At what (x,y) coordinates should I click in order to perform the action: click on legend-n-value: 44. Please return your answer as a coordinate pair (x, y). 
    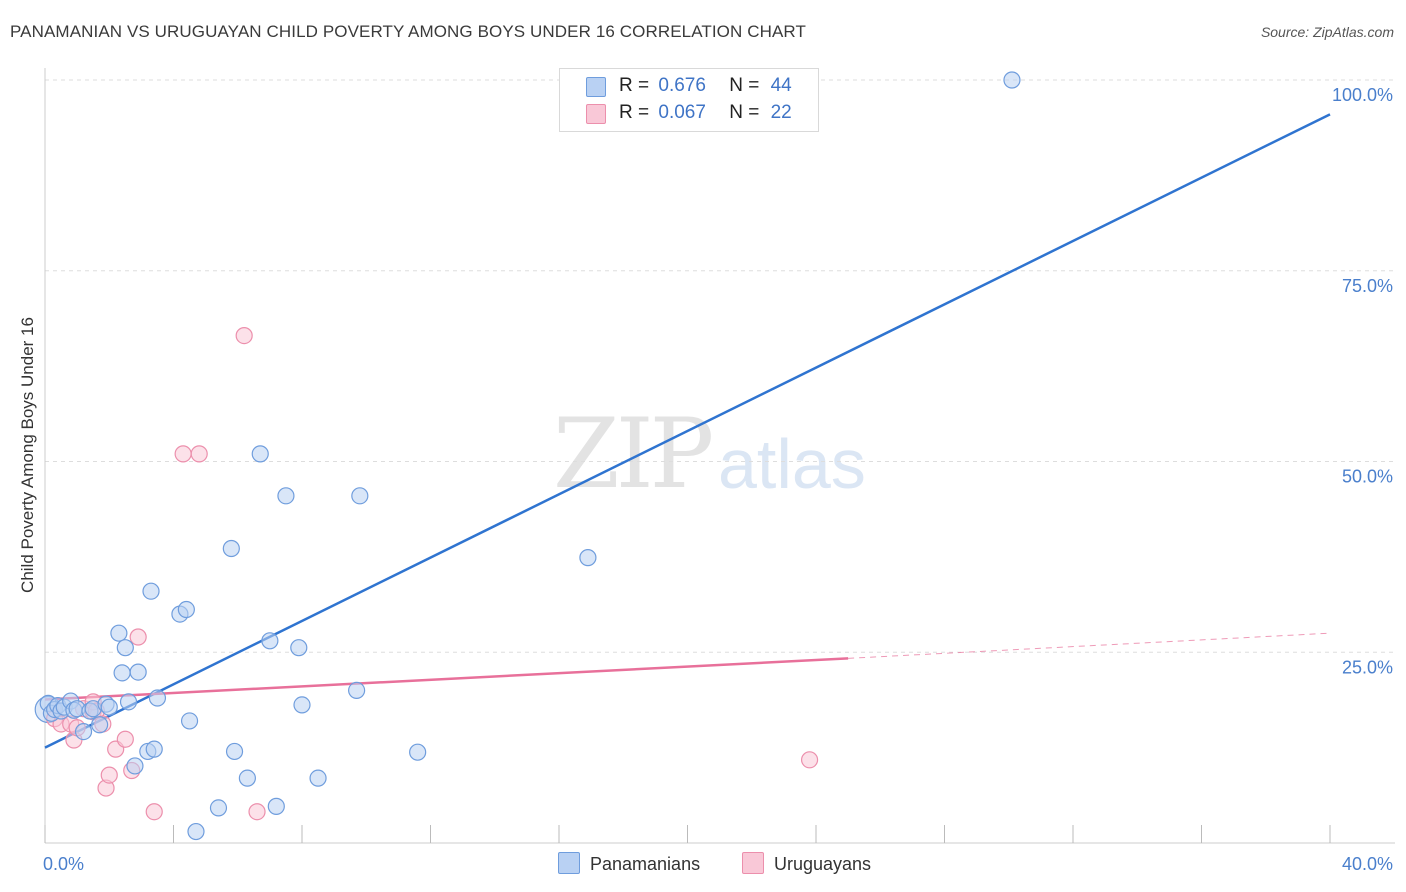
    Looking at the image, I should click on (781, 85).